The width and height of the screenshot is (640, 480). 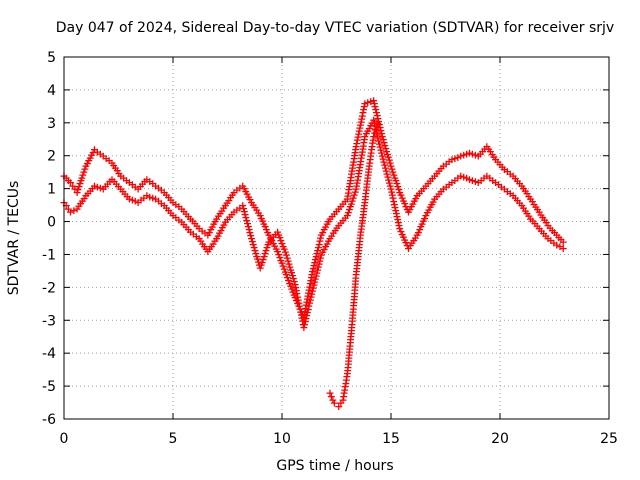 I want to click on x-tick-label: 20, so click(x=500, y=439).